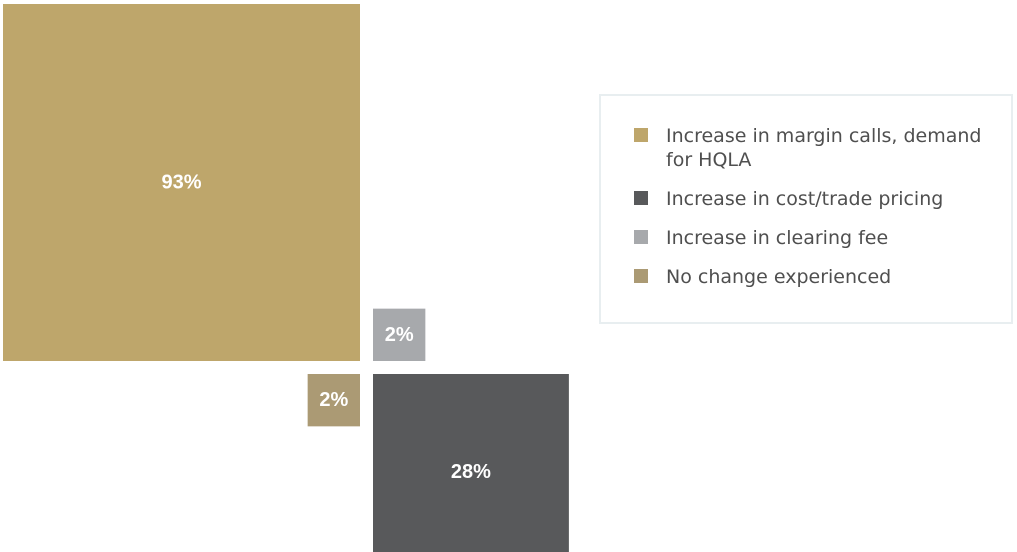 This screenshot has width=1017, height=552. I want to click on legend-item-clearing-fee: Increase in clearing fee, so click(822, 238).